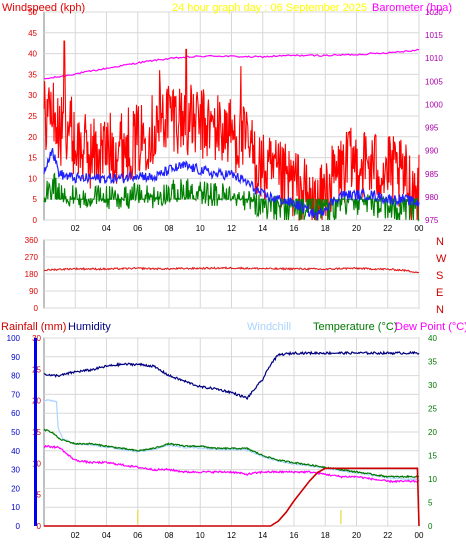  I want to click on humidity-y-tick: 20, so click(15, 488).